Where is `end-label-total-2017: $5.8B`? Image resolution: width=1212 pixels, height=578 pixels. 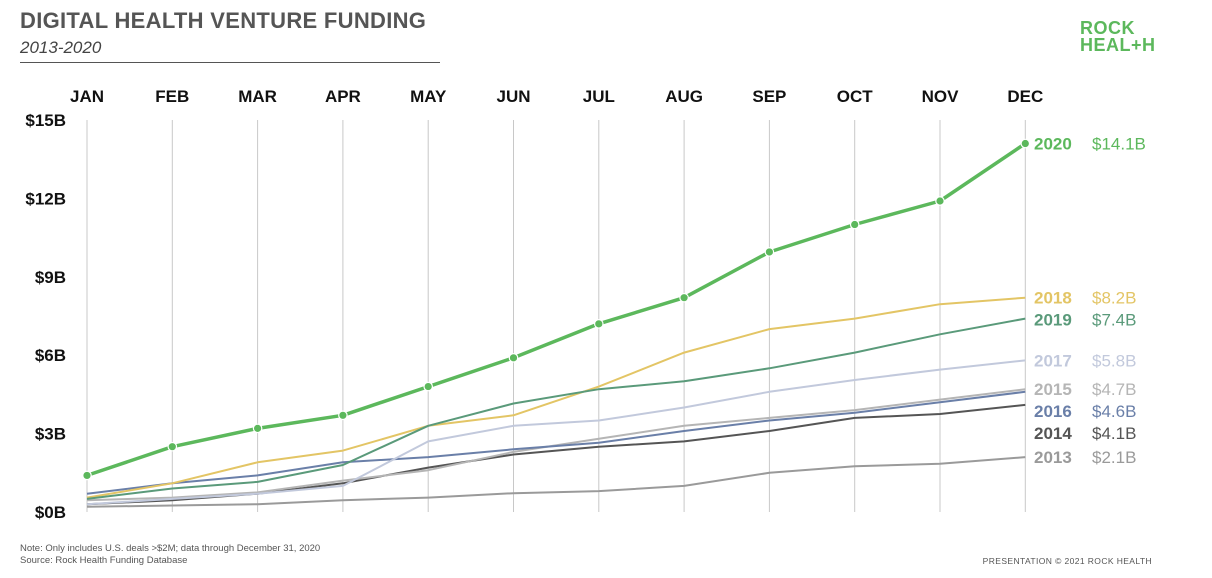
end-label-total-2017: $5.8B is located at coordinates (1114, 360).